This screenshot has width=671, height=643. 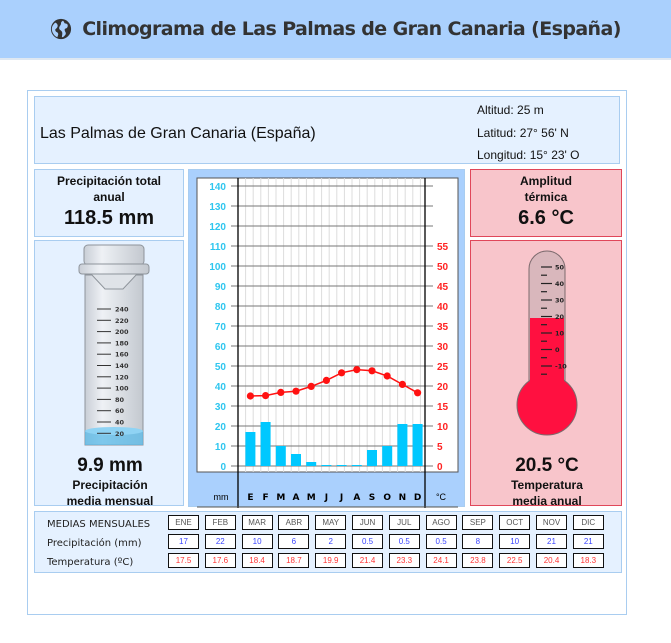 I want to click on table-cell-temp: 18.7, so click(x=294, y=560).